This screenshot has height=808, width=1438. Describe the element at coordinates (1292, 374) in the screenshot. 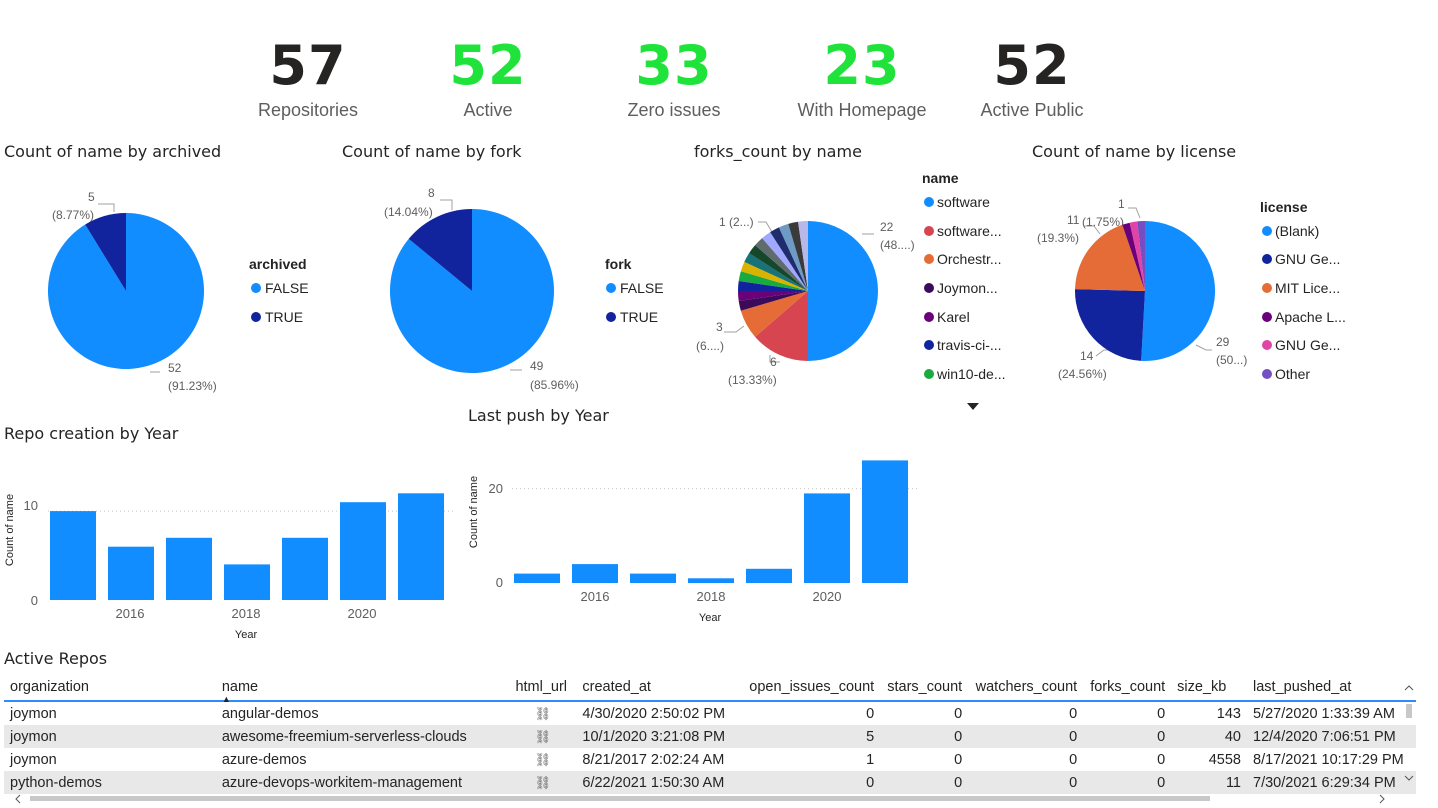

I see `license-legend-item: Other` at that location.